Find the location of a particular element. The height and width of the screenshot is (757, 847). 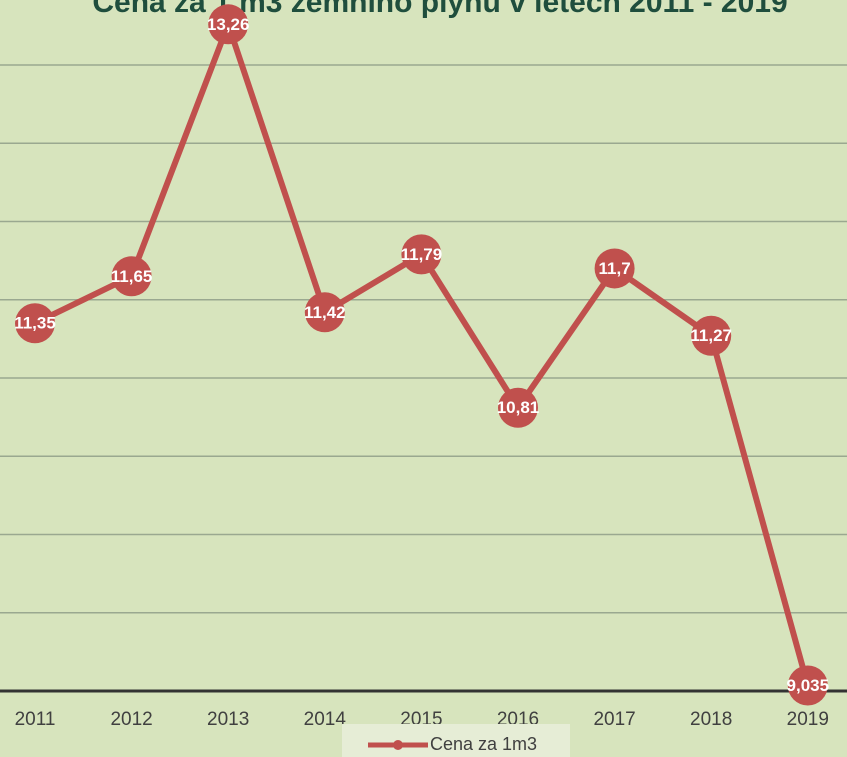

data-label: 10,81 is located at coordinates (518, 407).